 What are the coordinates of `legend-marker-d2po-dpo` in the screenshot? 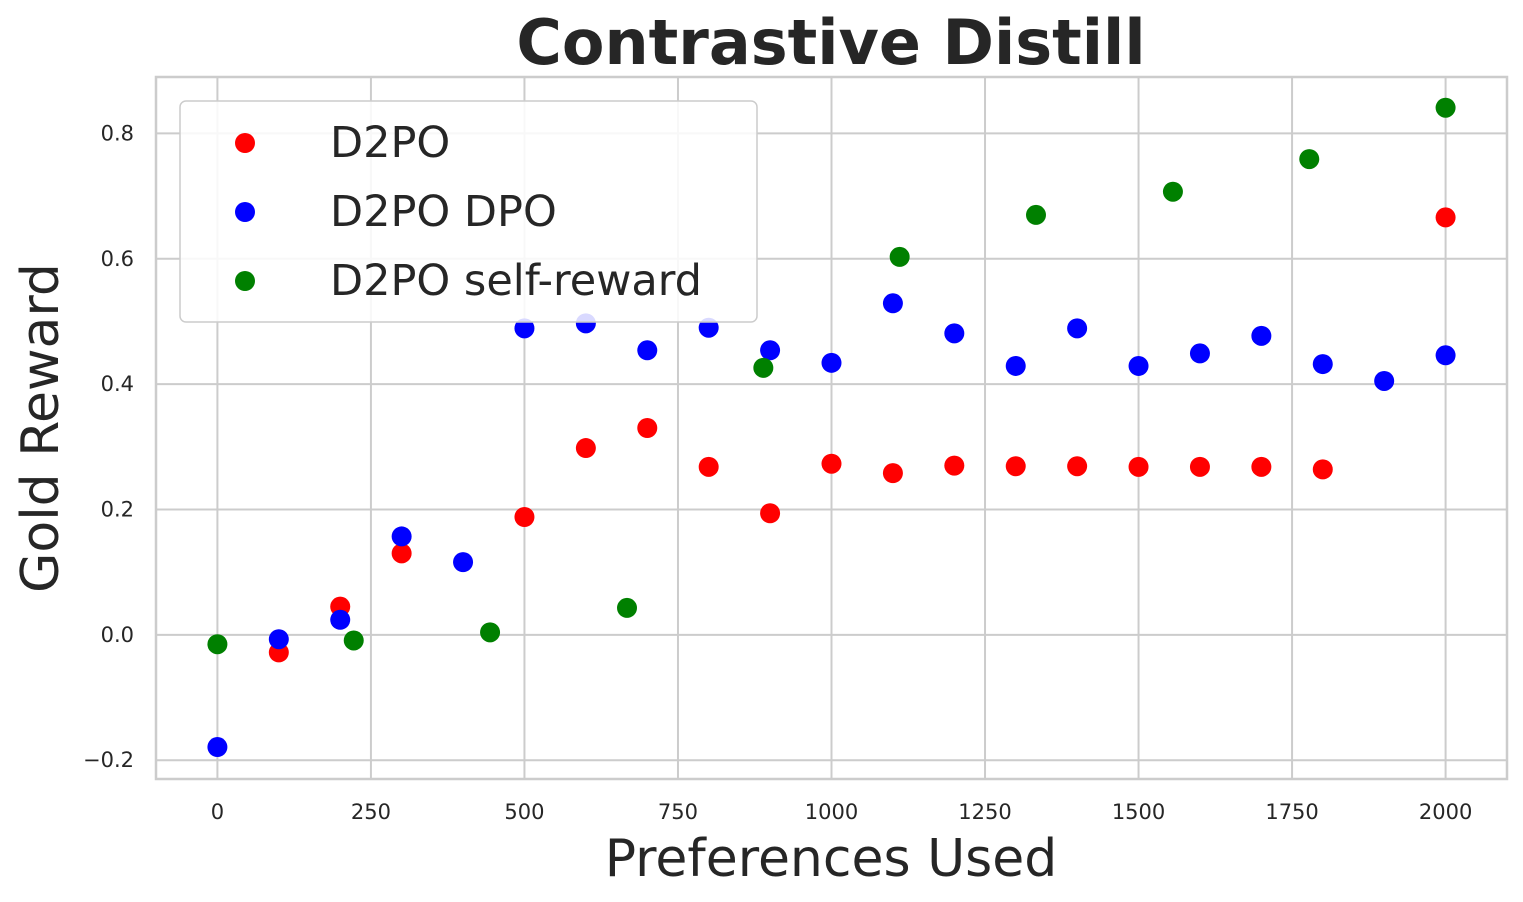 It's located at (245, 212).